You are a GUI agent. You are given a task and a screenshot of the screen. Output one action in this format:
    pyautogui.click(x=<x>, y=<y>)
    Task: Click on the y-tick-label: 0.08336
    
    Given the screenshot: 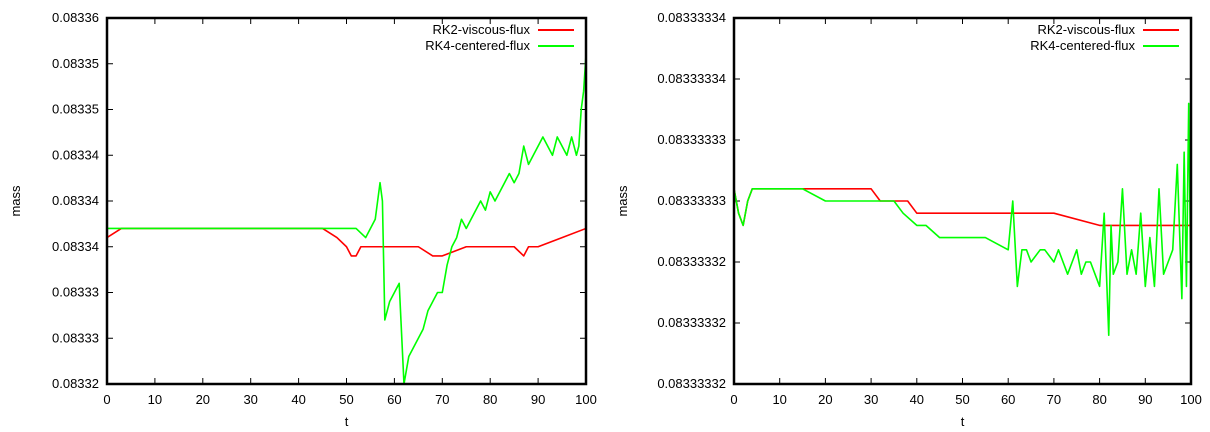 What is the action you would take?
    pyautogui.click(x=75, y=17)
    